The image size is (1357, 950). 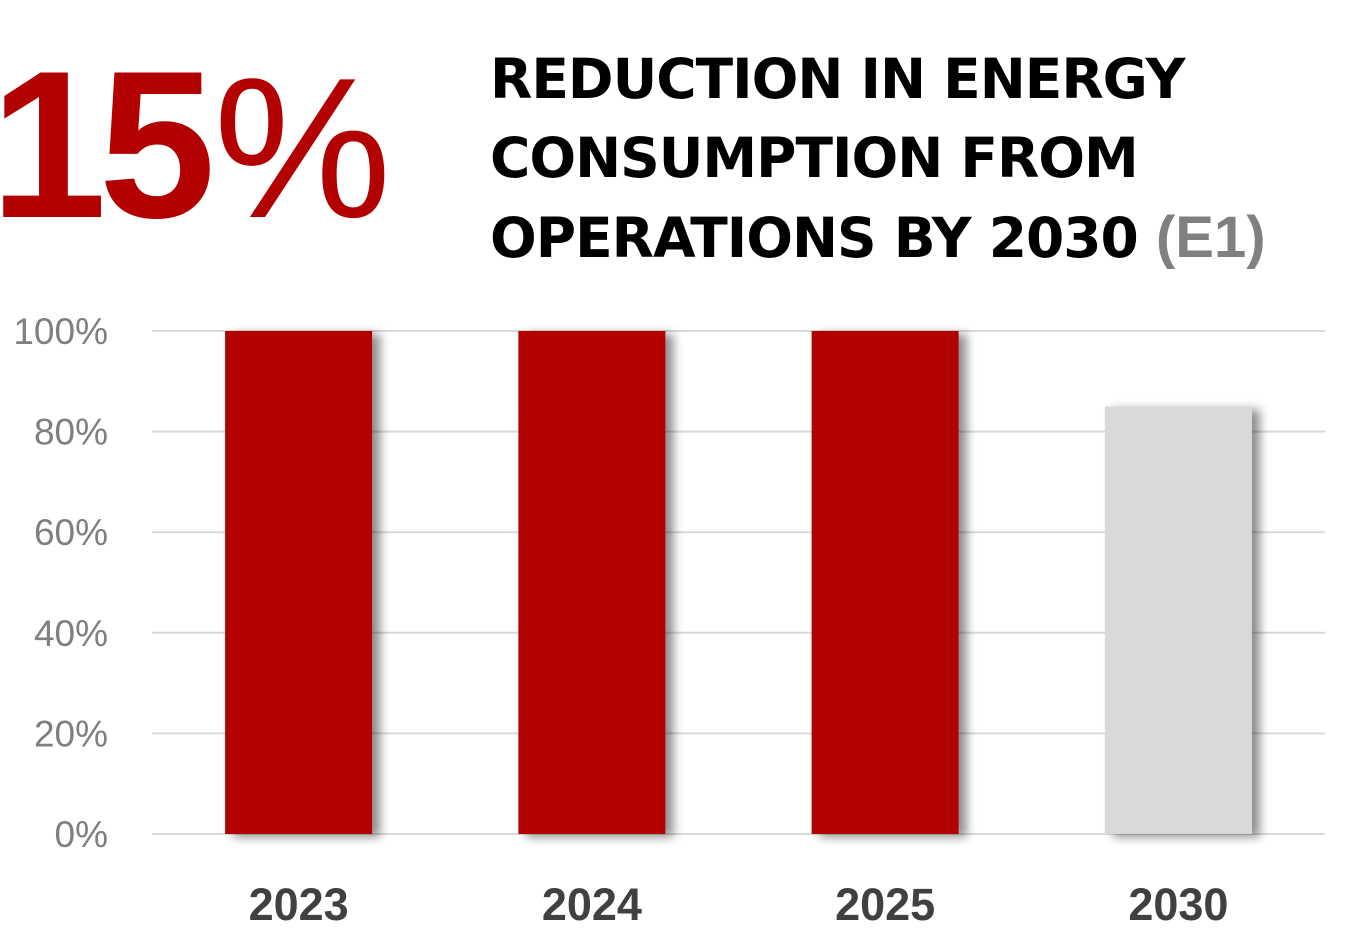 I want to click on x-category-label: 2024, so click(x=592, y=904).